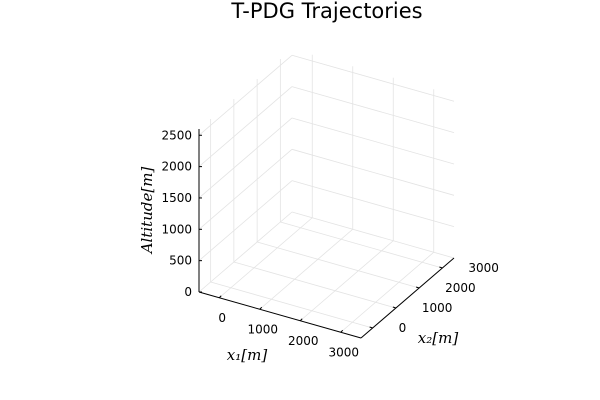 This screenshot has width=600, height=400. I want to click on y-axis-label: x₂[m], so click(438, 338).